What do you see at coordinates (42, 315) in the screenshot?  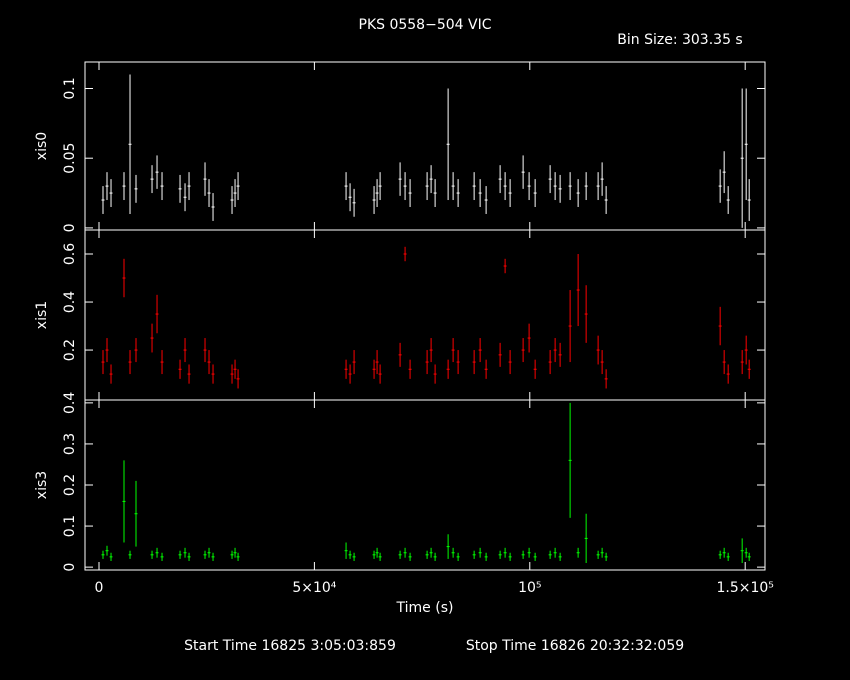 I see `y-axis-label: xis1` at bounding box center [42, 315].